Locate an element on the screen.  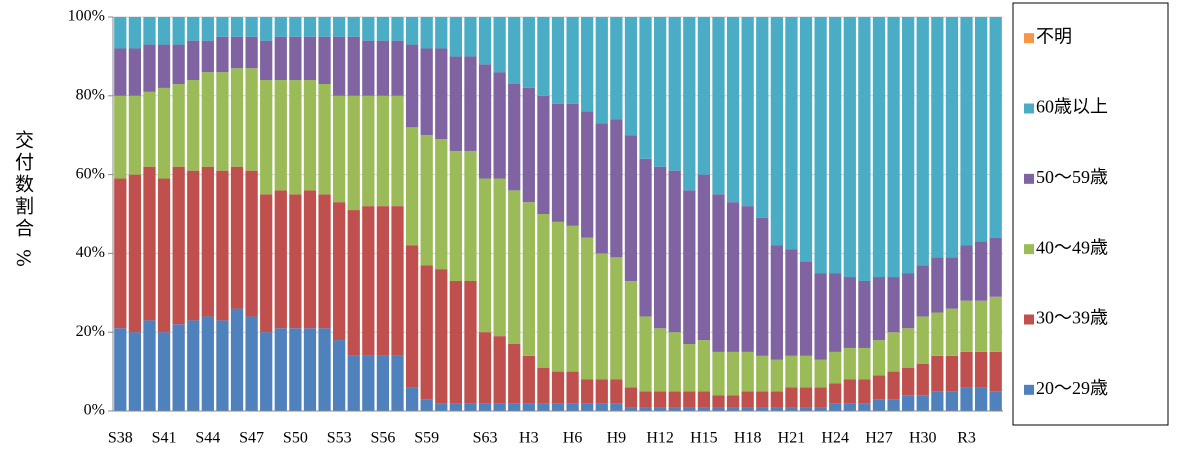
x-tick-label: S47 is located at coordinates (251, 438).